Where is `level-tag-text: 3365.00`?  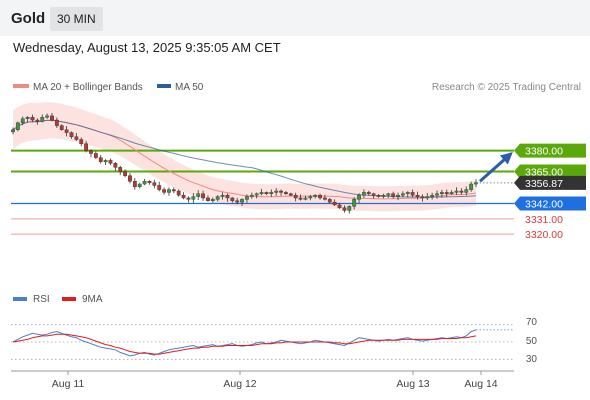 level-tag-text: 3365.00 is located at coordinates (544, 173).